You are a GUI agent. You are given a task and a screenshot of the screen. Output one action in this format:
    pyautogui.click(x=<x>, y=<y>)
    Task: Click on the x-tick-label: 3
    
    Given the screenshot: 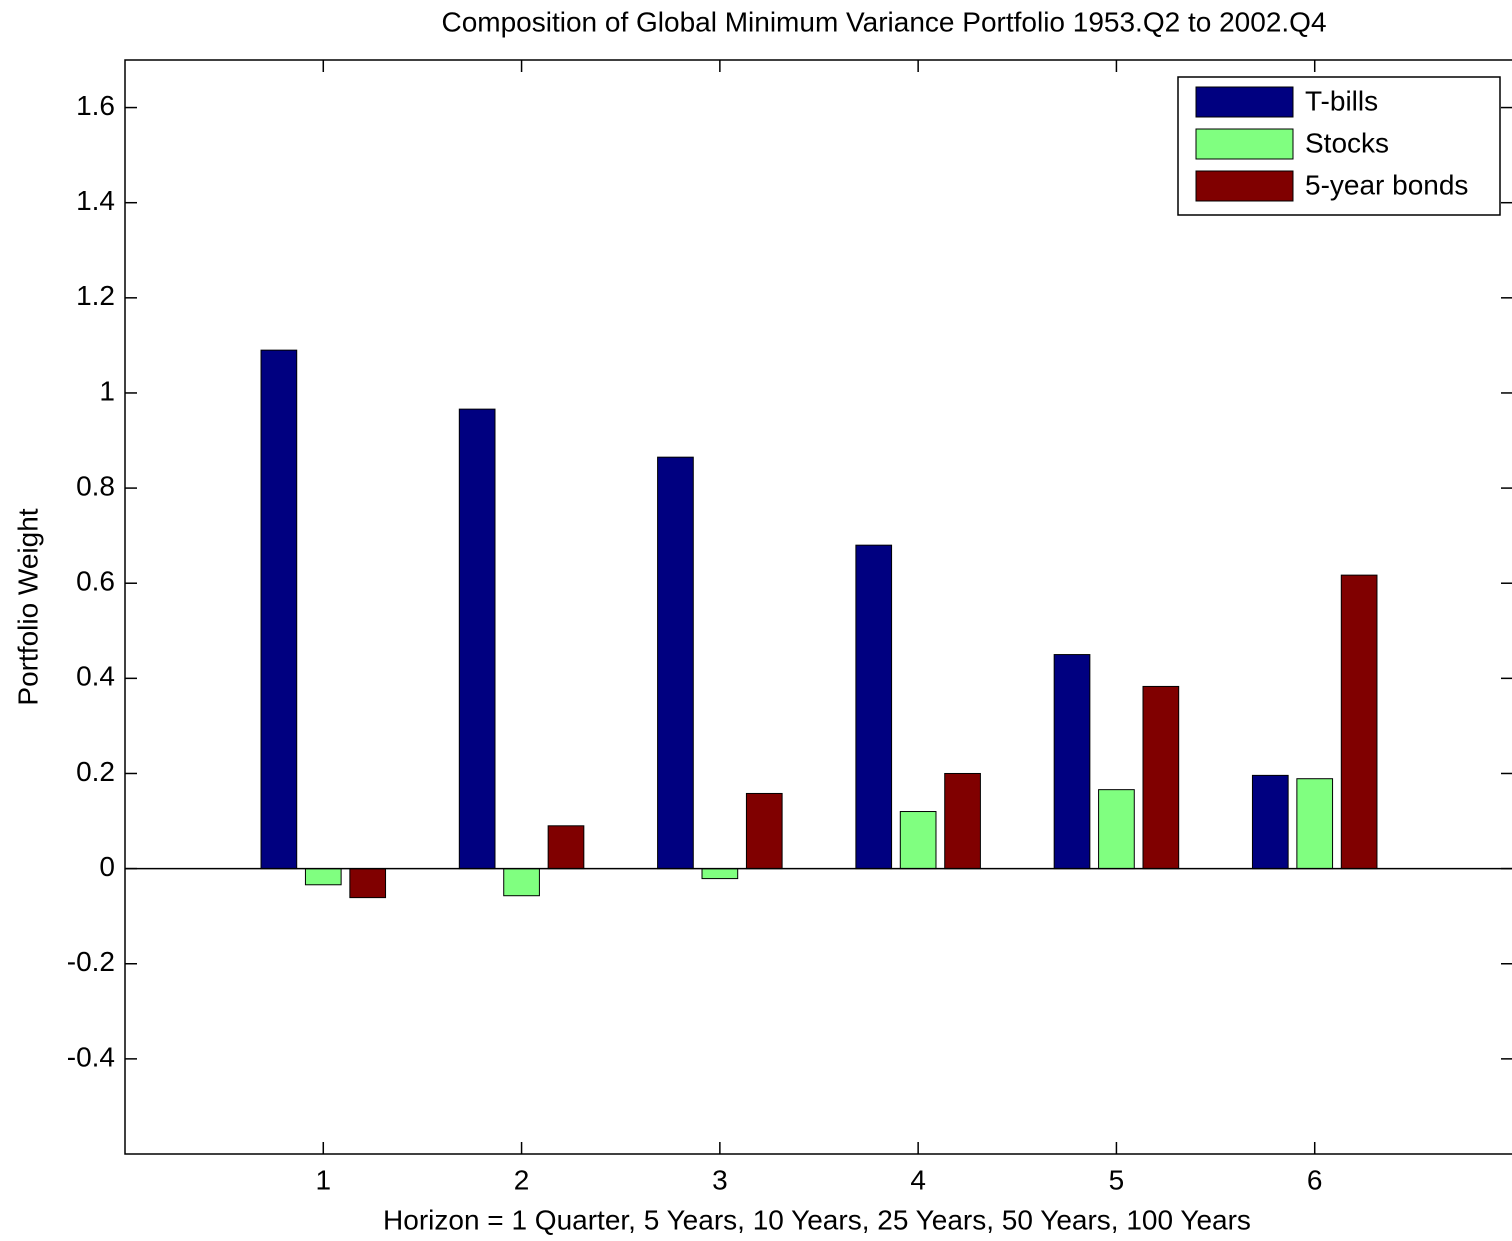 What is the action you would take?
    pyautogui.click(x=720, y=1179)
    